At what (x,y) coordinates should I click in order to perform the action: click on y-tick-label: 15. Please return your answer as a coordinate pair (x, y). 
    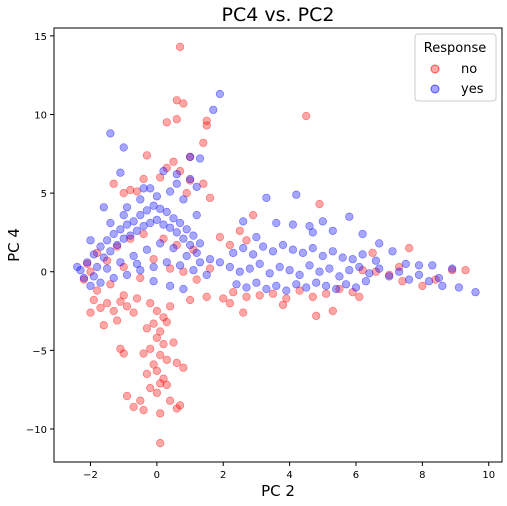
    Looking at the image, I should click on (40, 37).